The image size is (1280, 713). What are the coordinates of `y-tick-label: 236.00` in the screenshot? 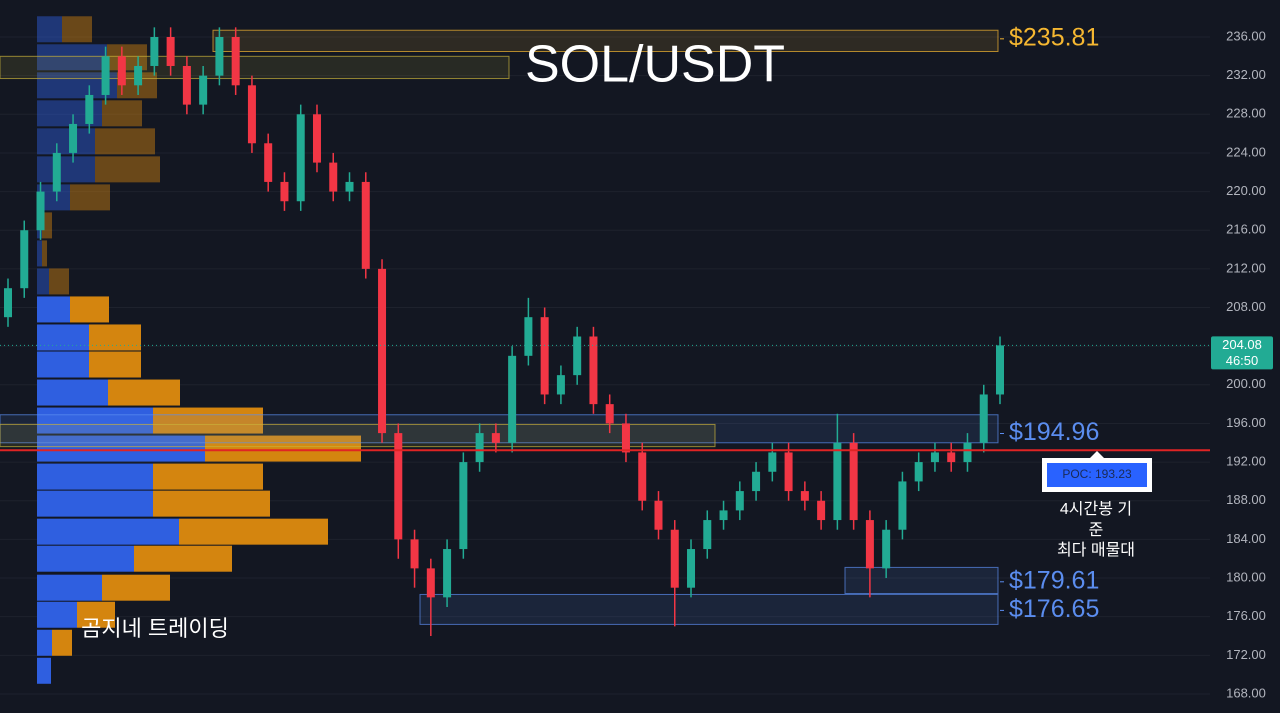 It's located at (1246, 35).